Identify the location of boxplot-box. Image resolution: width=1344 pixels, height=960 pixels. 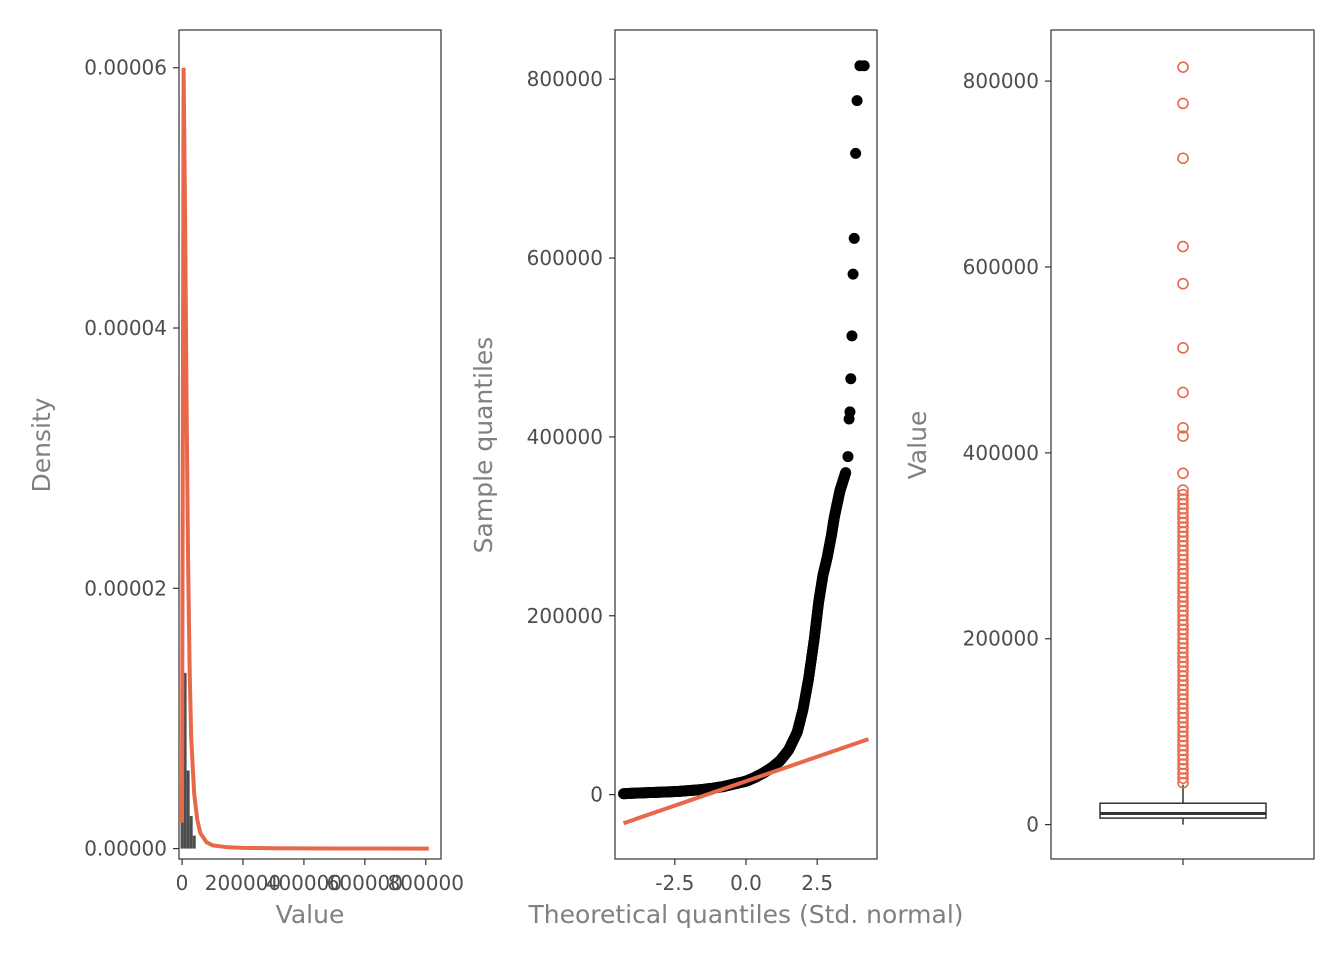
(1183, 804).